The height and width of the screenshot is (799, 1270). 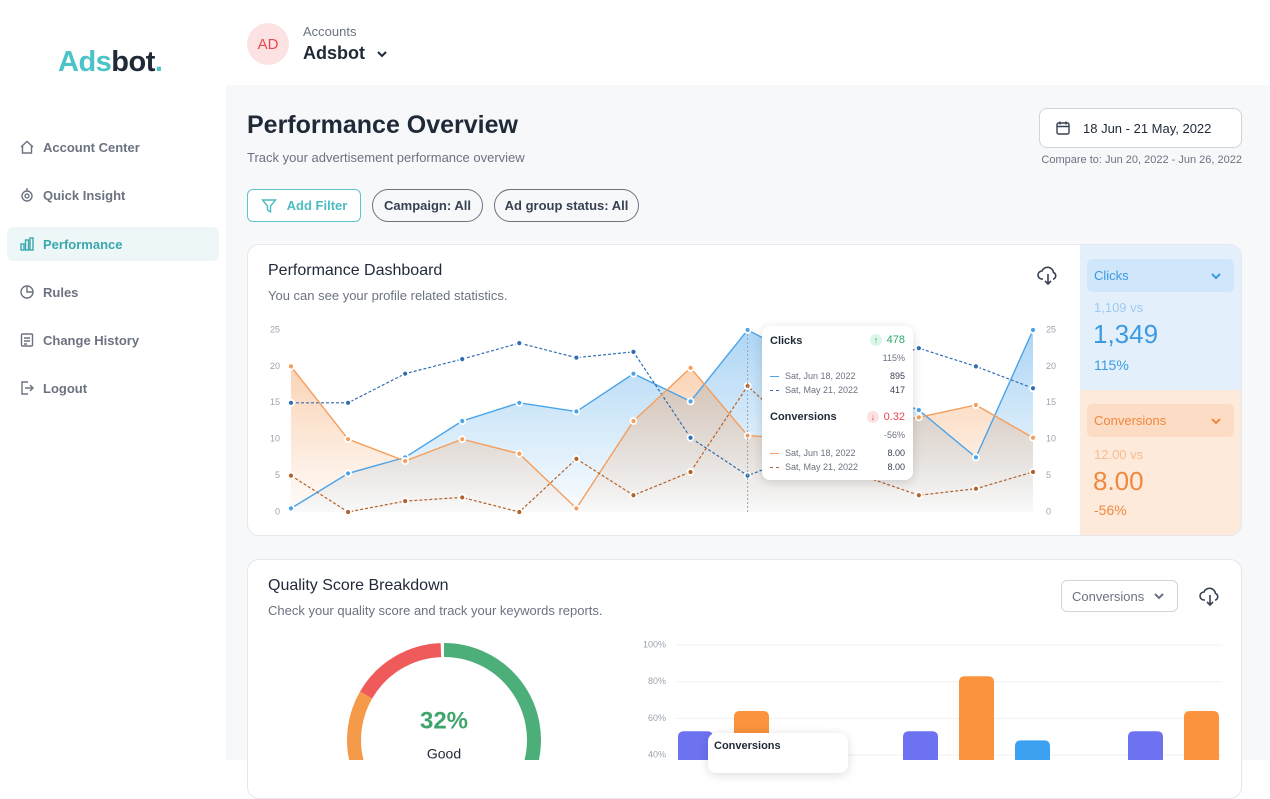 I want to click on logo: Adsbot., so click(x=110, y=62).